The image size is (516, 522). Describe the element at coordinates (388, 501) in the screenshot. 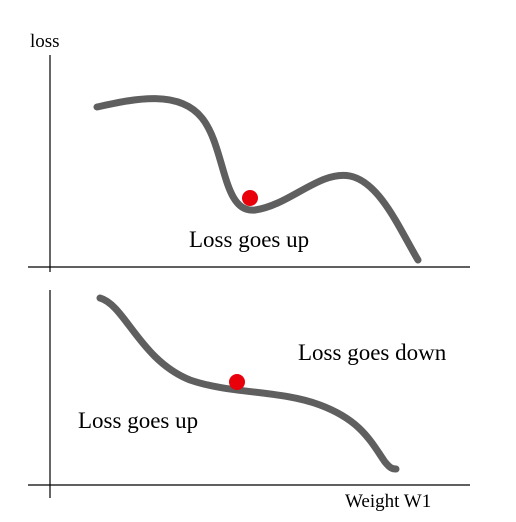

I see `x-axis-label: Weight W1` at that location.